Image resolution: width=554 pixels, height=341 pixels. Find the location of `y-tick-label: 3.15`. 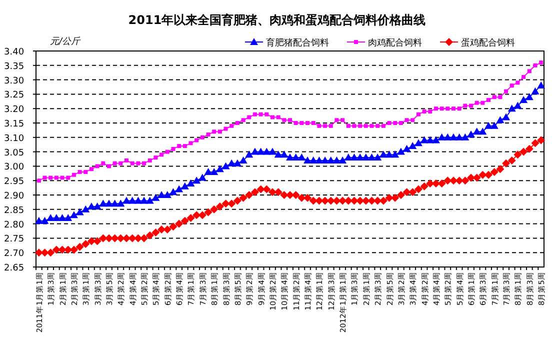

y-tick-label: 3.15 is located at coordinates (14, 125).